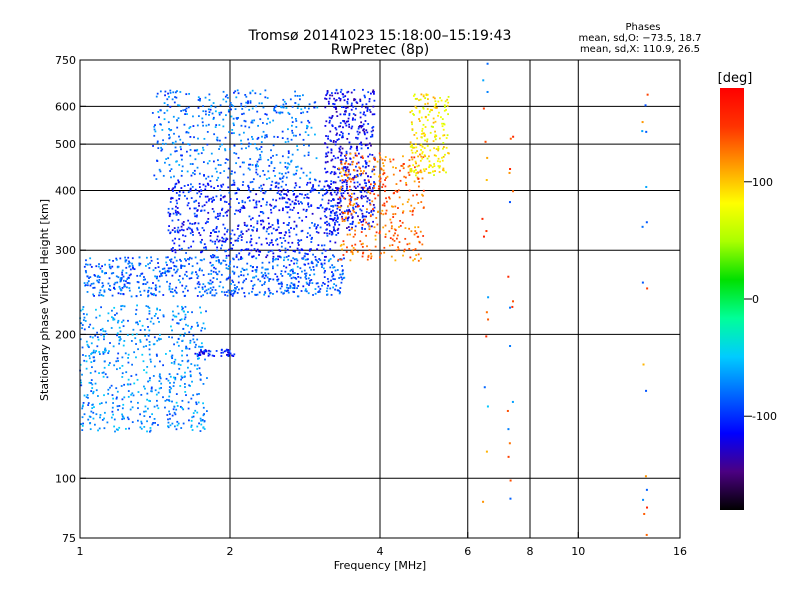  I want to click on y-tick-label: 500, so click(65, 144).